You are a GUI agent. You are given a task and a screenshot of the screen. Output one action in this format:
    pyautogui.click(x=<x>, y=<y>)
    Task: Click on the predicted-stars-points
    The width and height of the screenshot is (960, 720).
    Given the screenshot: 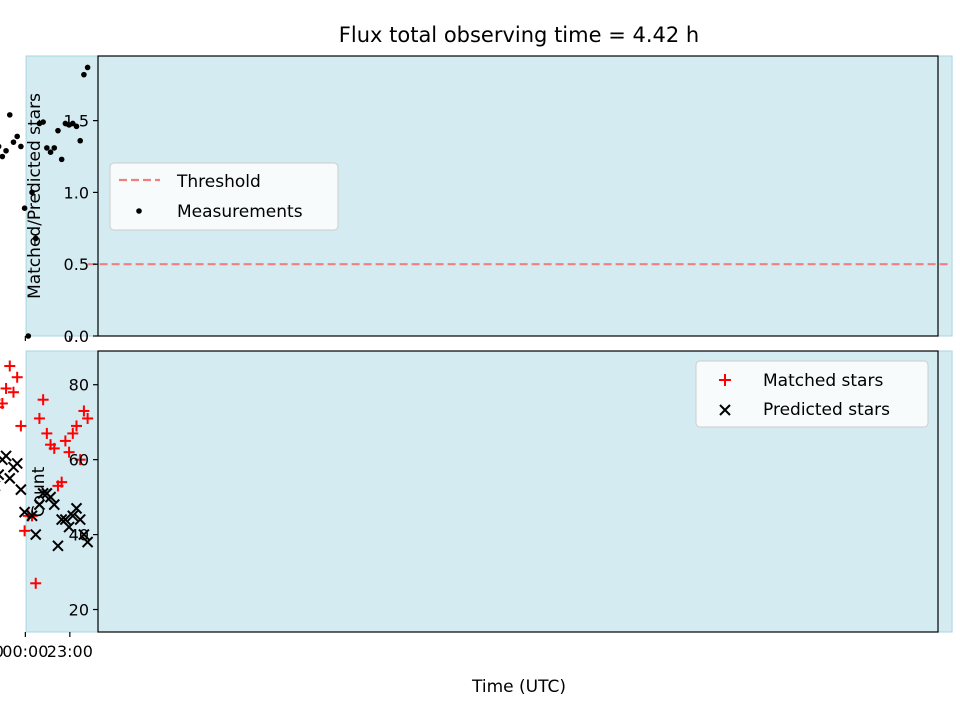 What is the action you would take?
    pyautogui.click(x=47, y=501)
    